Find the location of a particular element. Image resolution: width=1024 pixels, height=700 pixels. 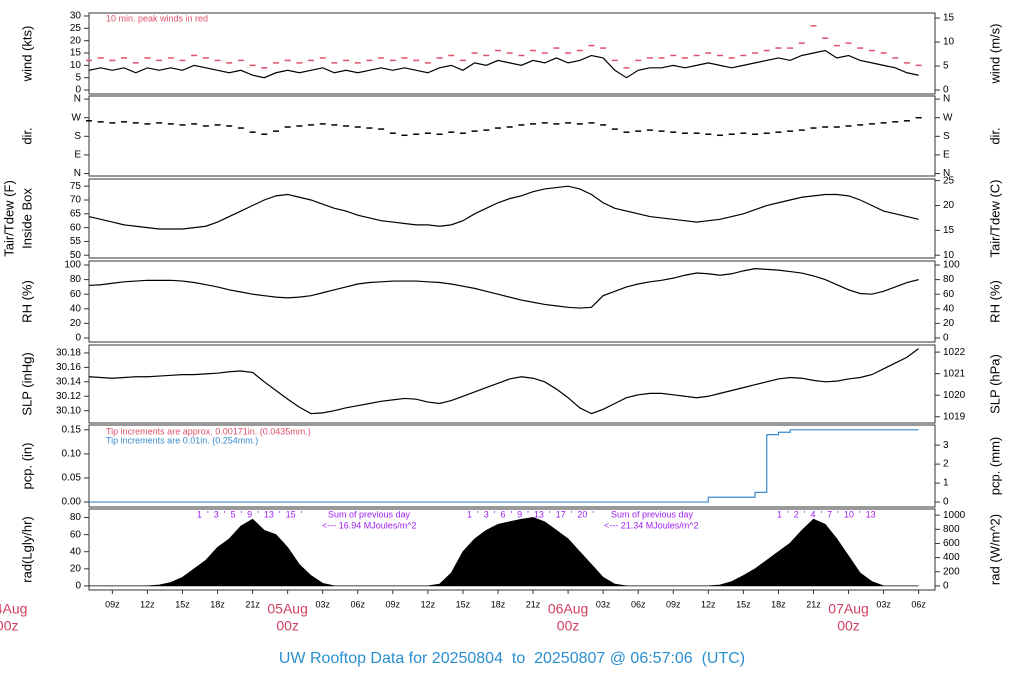

y2-tick-label: 10 is located at coordinates (949, 255).